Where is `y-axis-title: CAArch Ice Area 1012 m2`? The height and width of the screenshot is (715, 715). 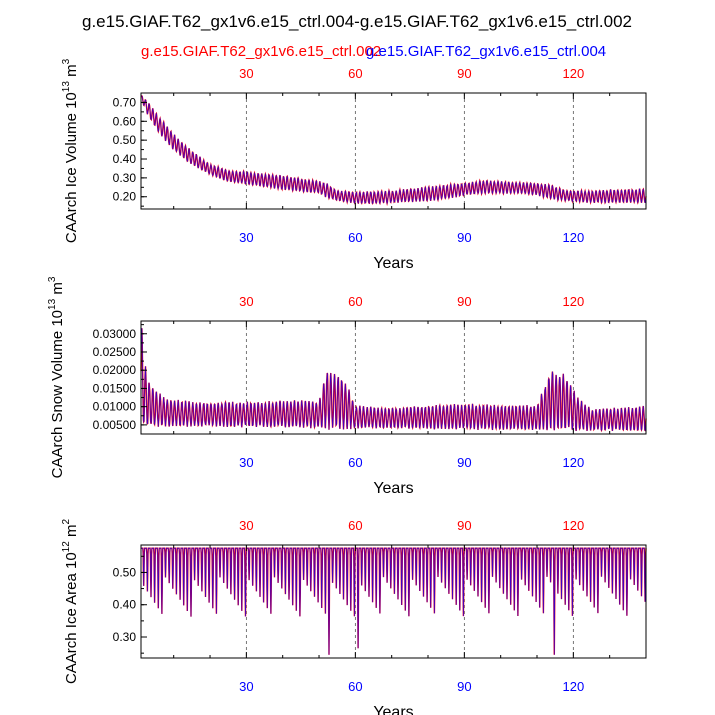
y-axis-title: CAArch Ice Area 1012 m2 is located at coordinates (70, 602).